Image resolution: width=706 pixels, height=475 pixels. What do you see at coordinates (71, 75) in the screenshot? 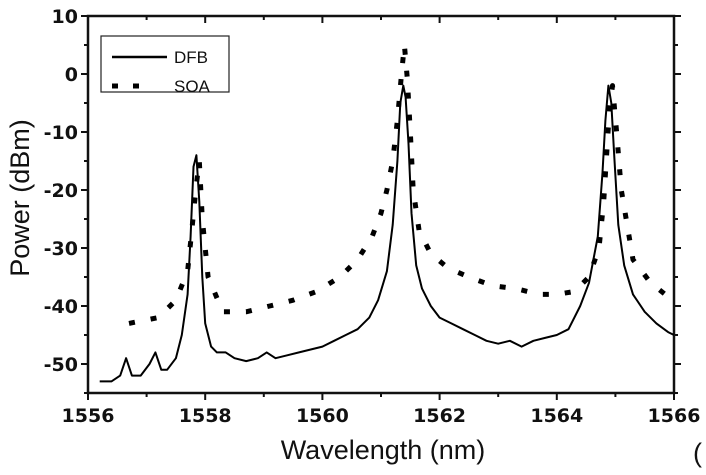
I see `y-tick-label: 0` at bounding box center [71, 75].